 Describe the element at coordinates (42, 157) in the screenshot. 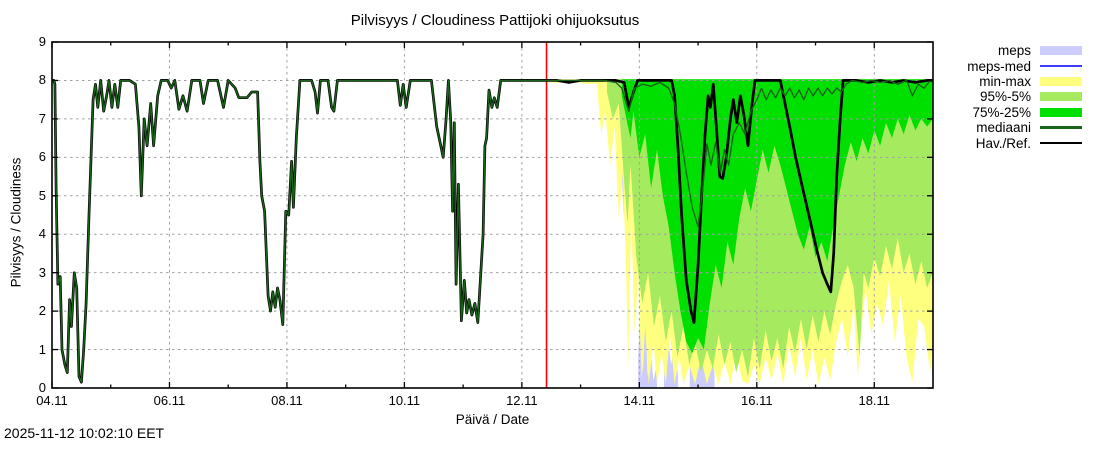

I see `y-tick-label: 6` at that location.